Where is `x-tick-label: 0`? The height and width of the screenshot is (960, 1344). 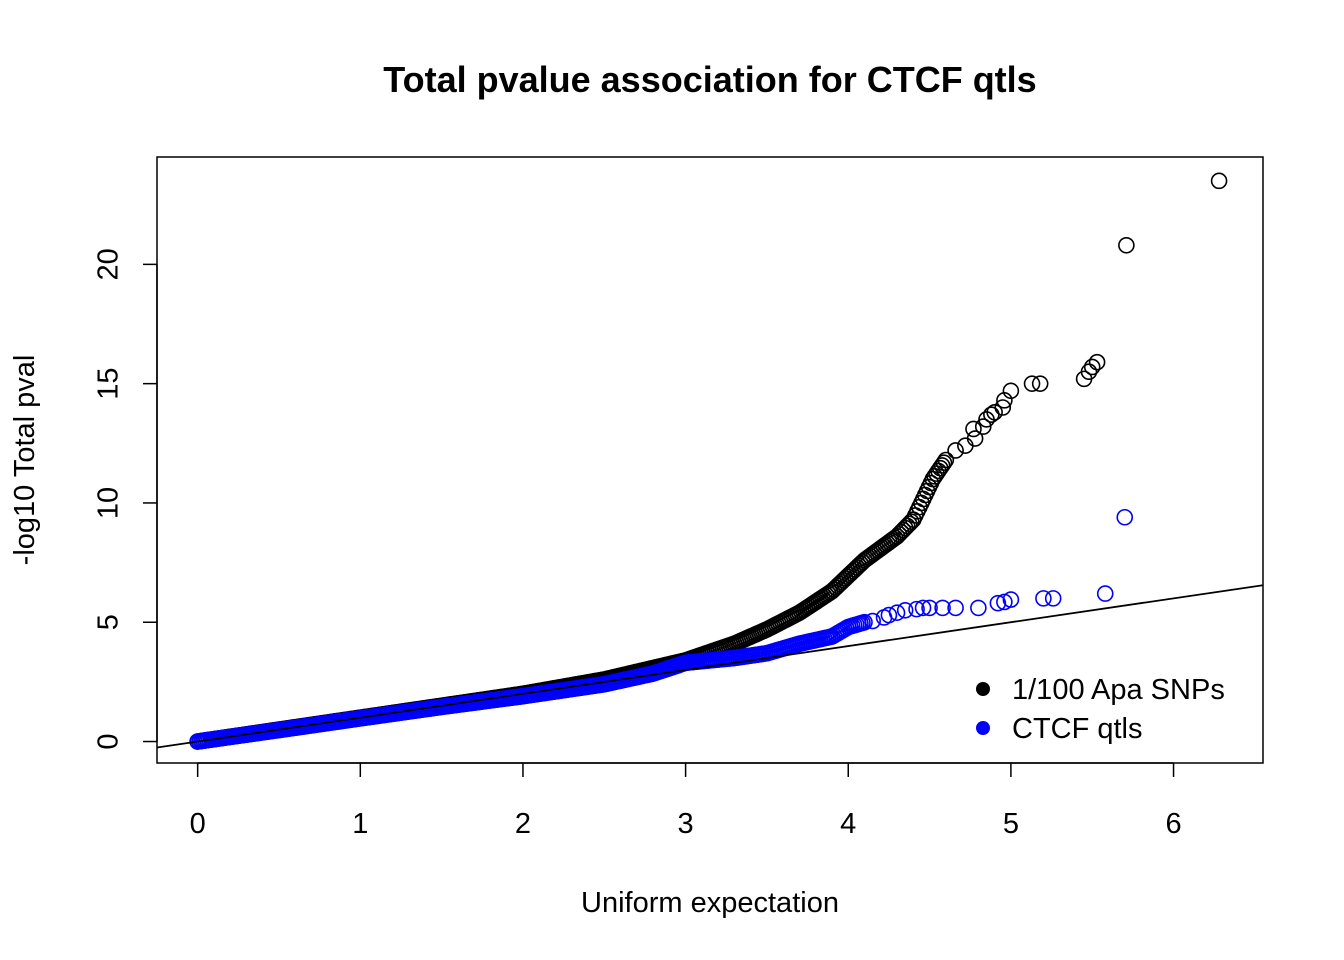
x-tick-label: 0 is located at coordinates (198, 824).